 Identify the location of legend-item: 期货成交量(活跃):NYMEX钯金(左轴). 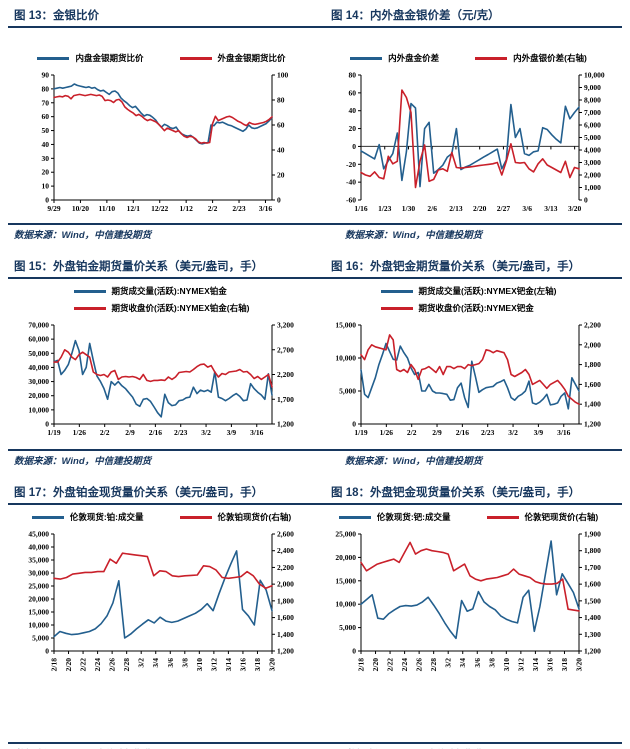
(468, 291).